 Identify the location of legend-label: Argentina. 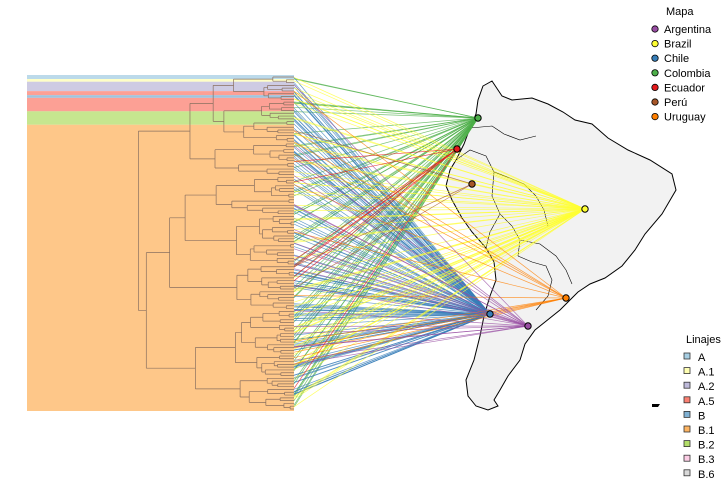
(688, 30).